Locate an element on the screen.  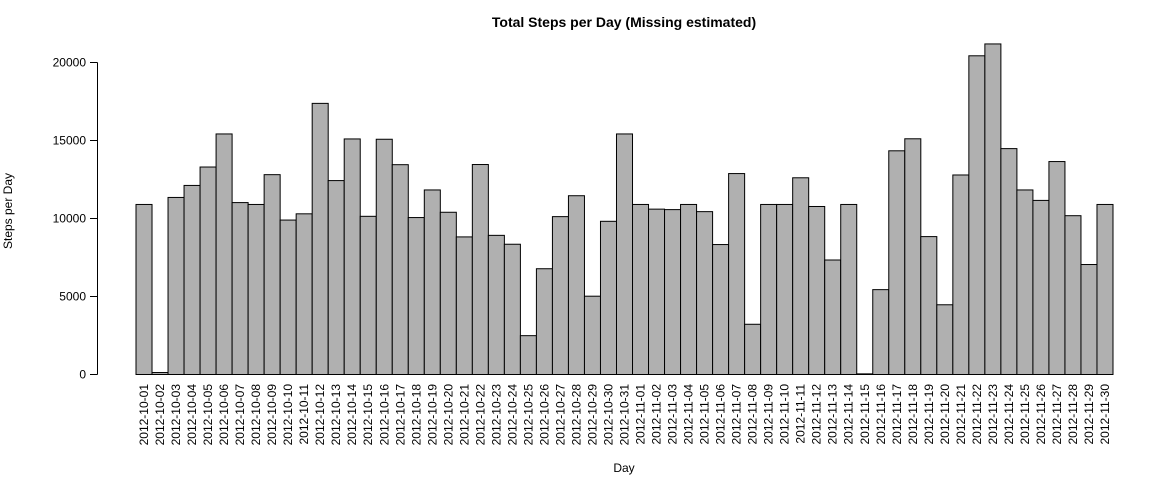
x-tick-label: 2012-10-19 is located at coordinates (432, 415).